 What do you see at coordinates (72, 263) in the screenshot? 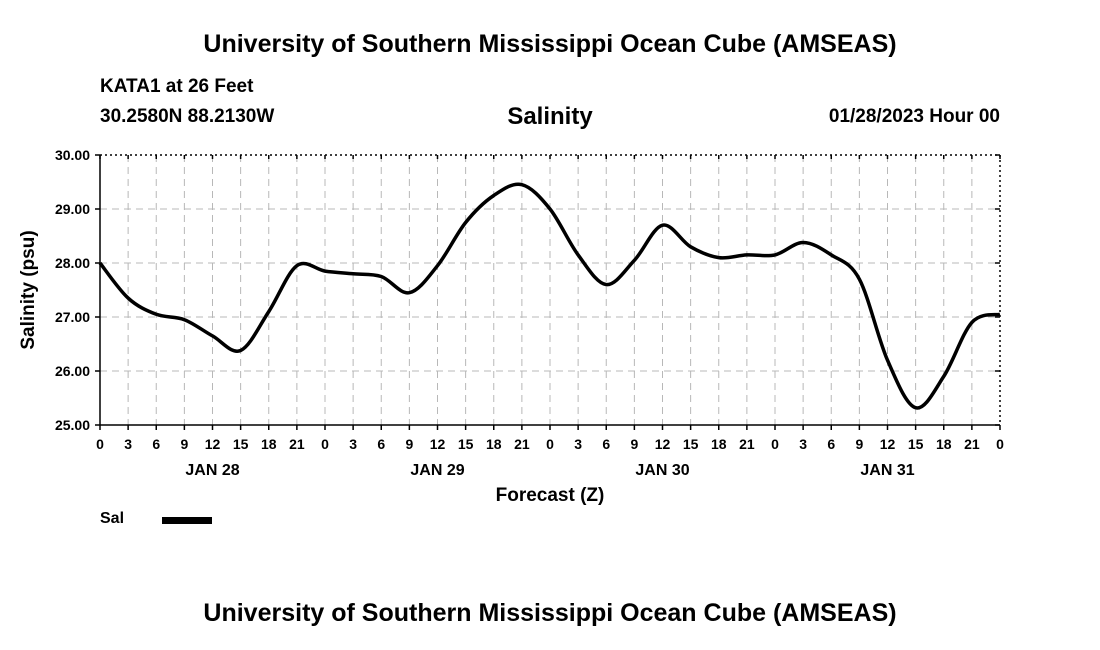
I see `y-tick-label: 28.00` at bounding box center [72, 263].